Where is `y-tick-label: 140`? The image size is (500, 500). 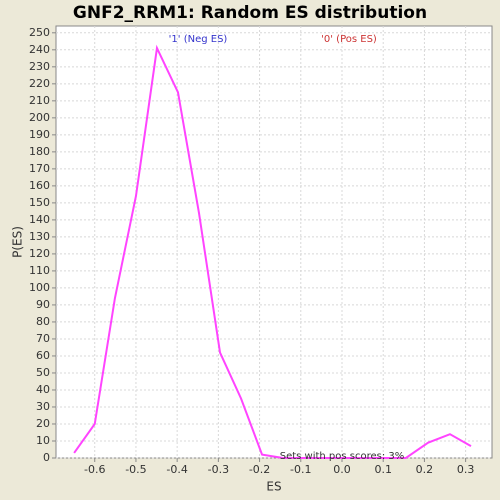 y-tick-label: 140 is located at coordinates (39, 219).